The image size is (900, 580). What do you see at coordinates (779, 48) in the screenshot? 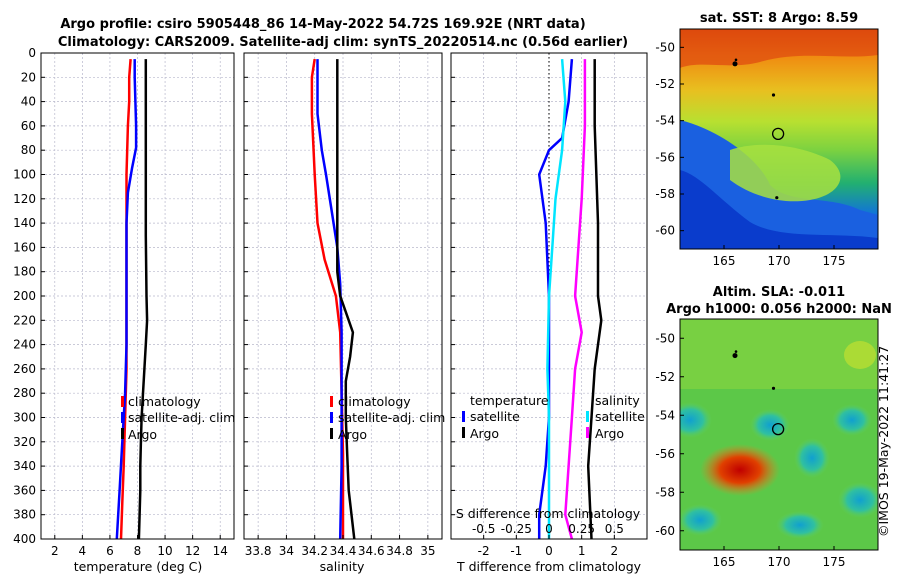
I see `sst-warm-north` at bounding box center [779, 48].